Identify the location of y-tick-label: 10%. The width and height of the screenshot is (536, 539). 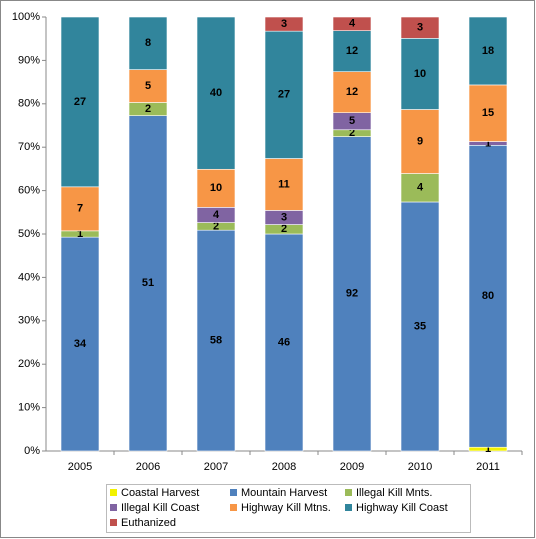
(29, 408).